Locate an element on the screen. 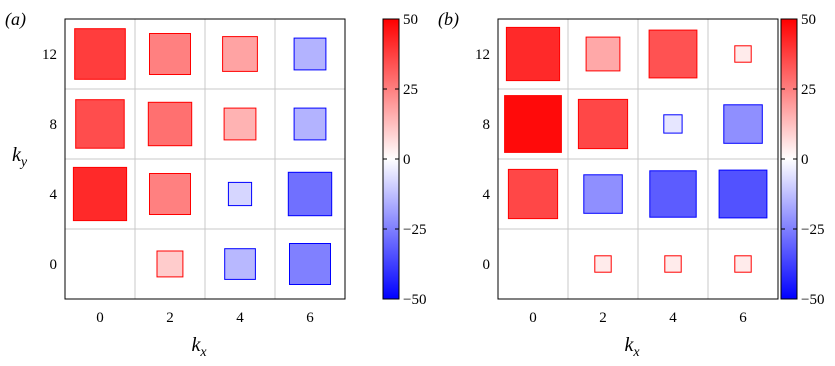  panel-b-label: (b) is located at coordinates (448, 19).